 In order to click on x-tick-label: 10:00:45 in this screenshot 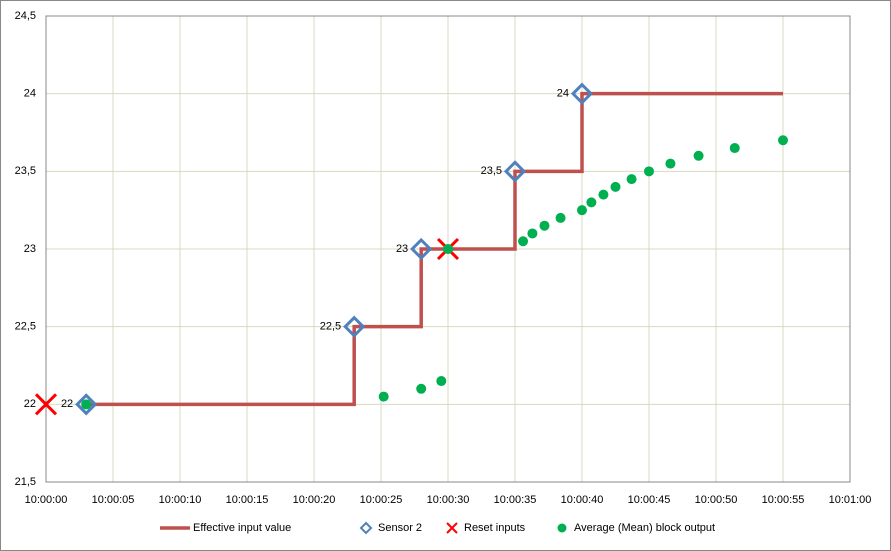, I will do `click(649, 500)`.